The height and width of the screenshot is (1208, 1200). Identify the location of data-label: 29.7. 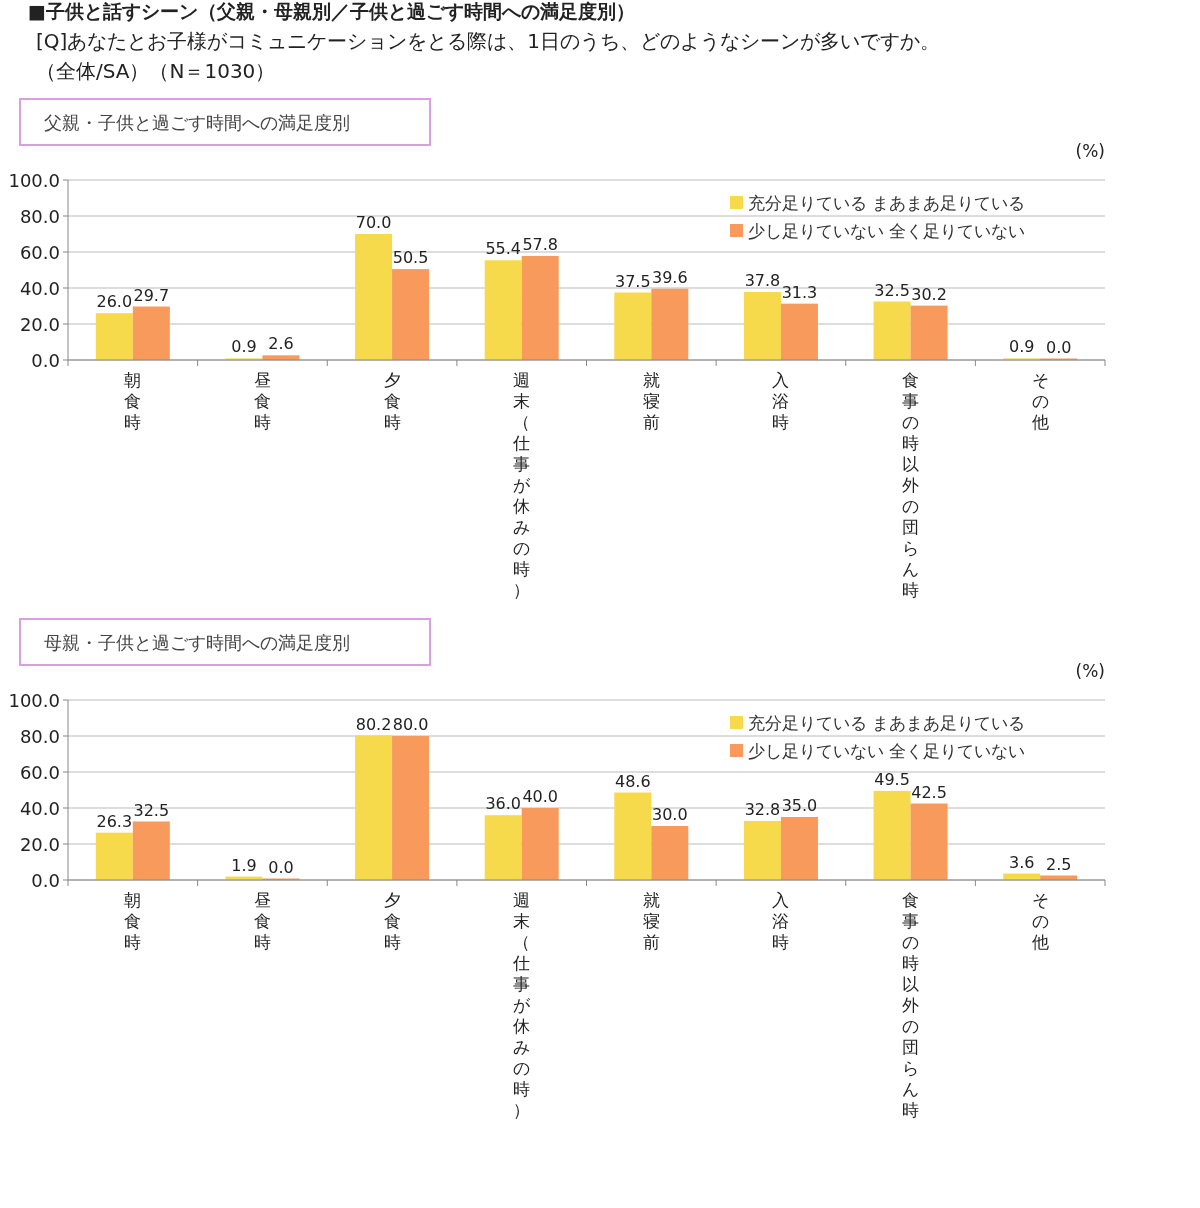
(151, 295).